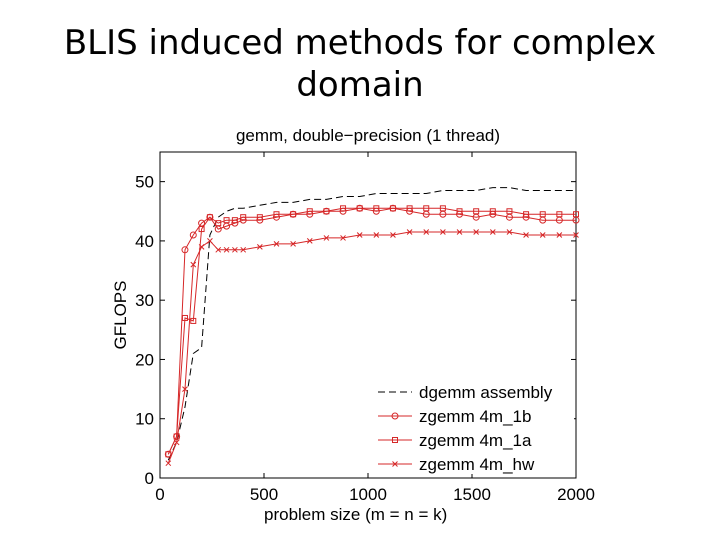 The width and height of the screenshot is (720, 540). I want to click on y-tick-label: 20, so click(144, 359).